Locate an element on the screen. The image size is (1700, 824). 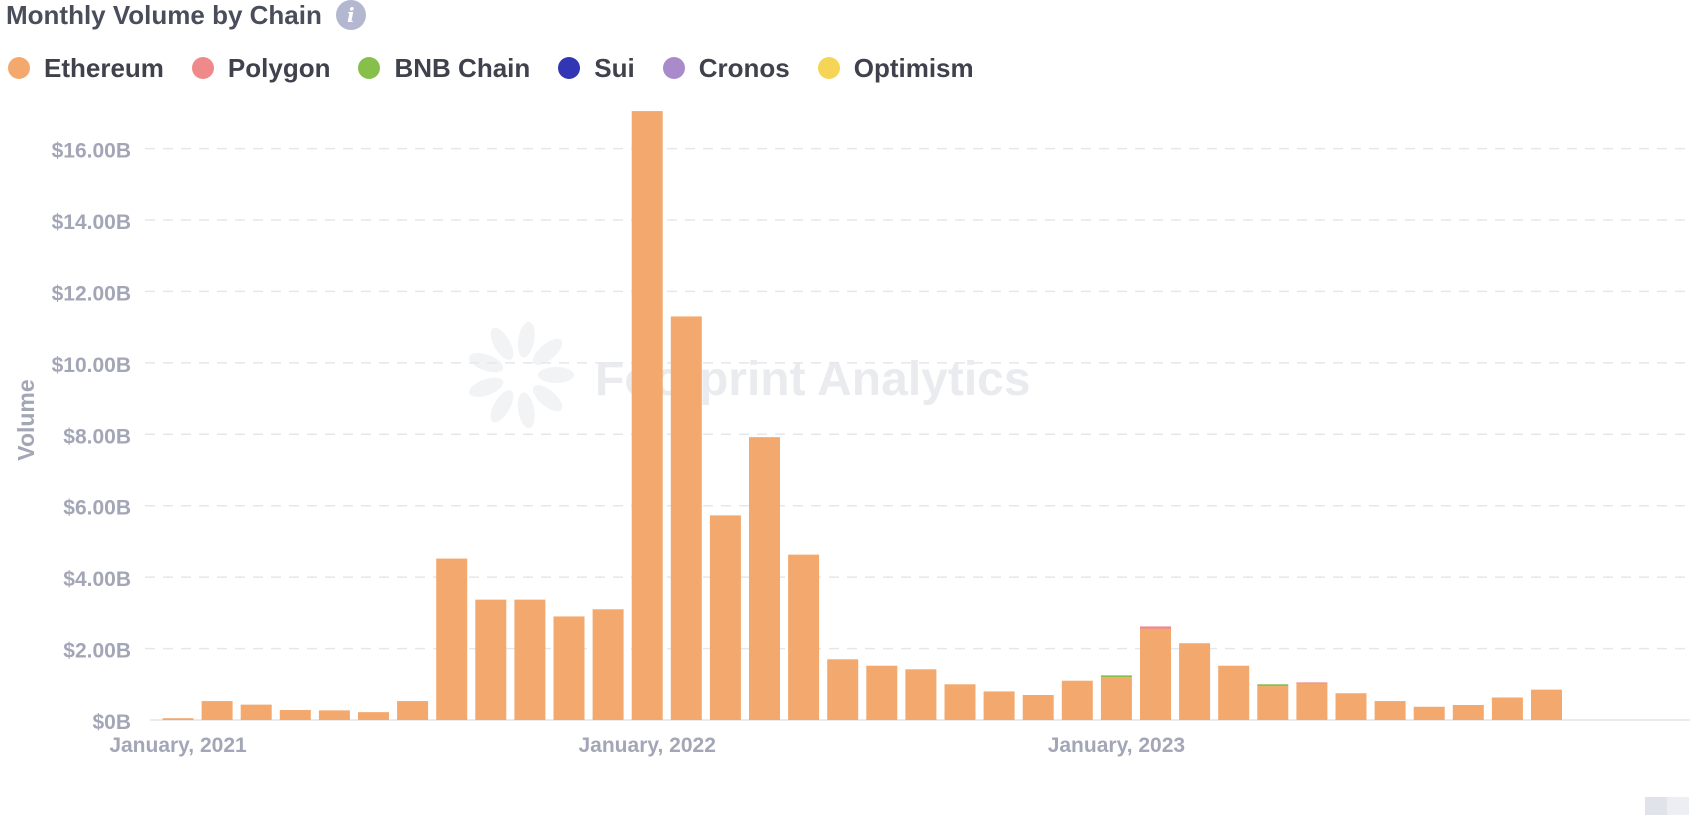
chart-header: Monthly Volume by Chain i is located at coordinates (186, 15).